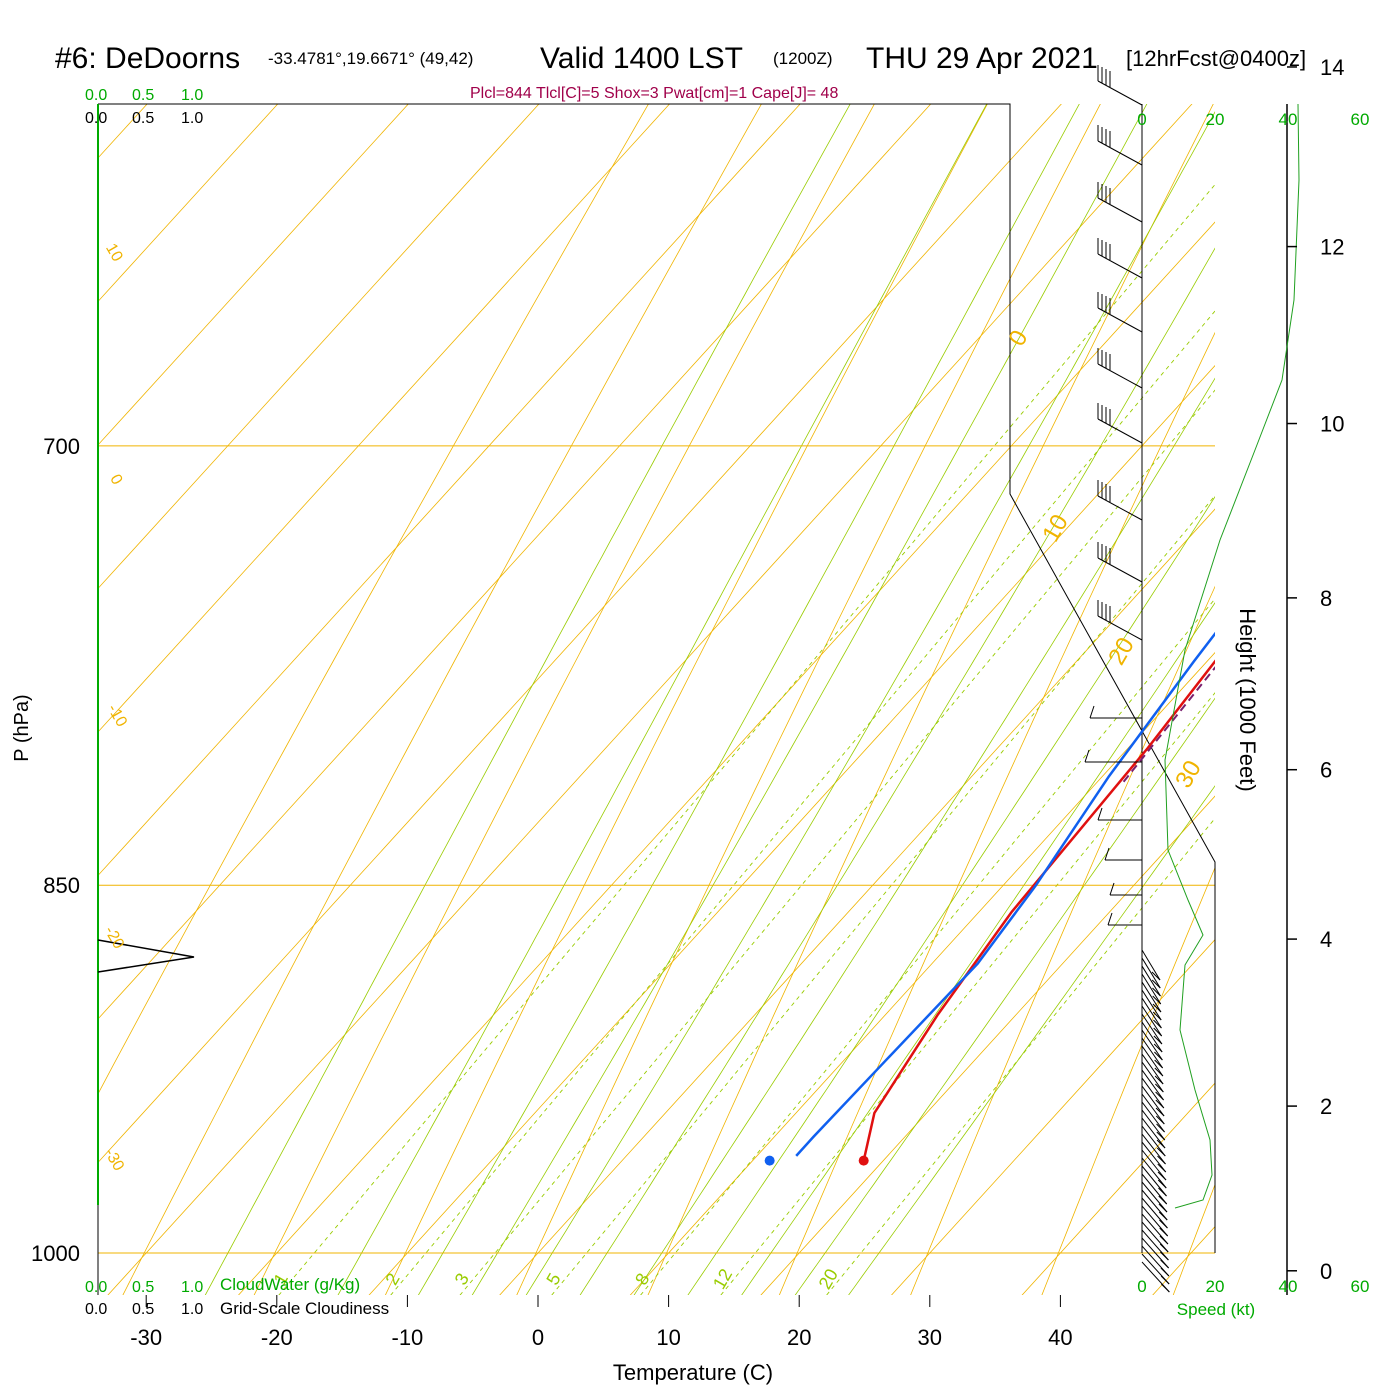 The width and height of the screenshot is (1400, 1400). Describe the element at coordinates (96, 95) in the screenshot. I see `cloudwater-tick-0-top: 0.0` at that location.